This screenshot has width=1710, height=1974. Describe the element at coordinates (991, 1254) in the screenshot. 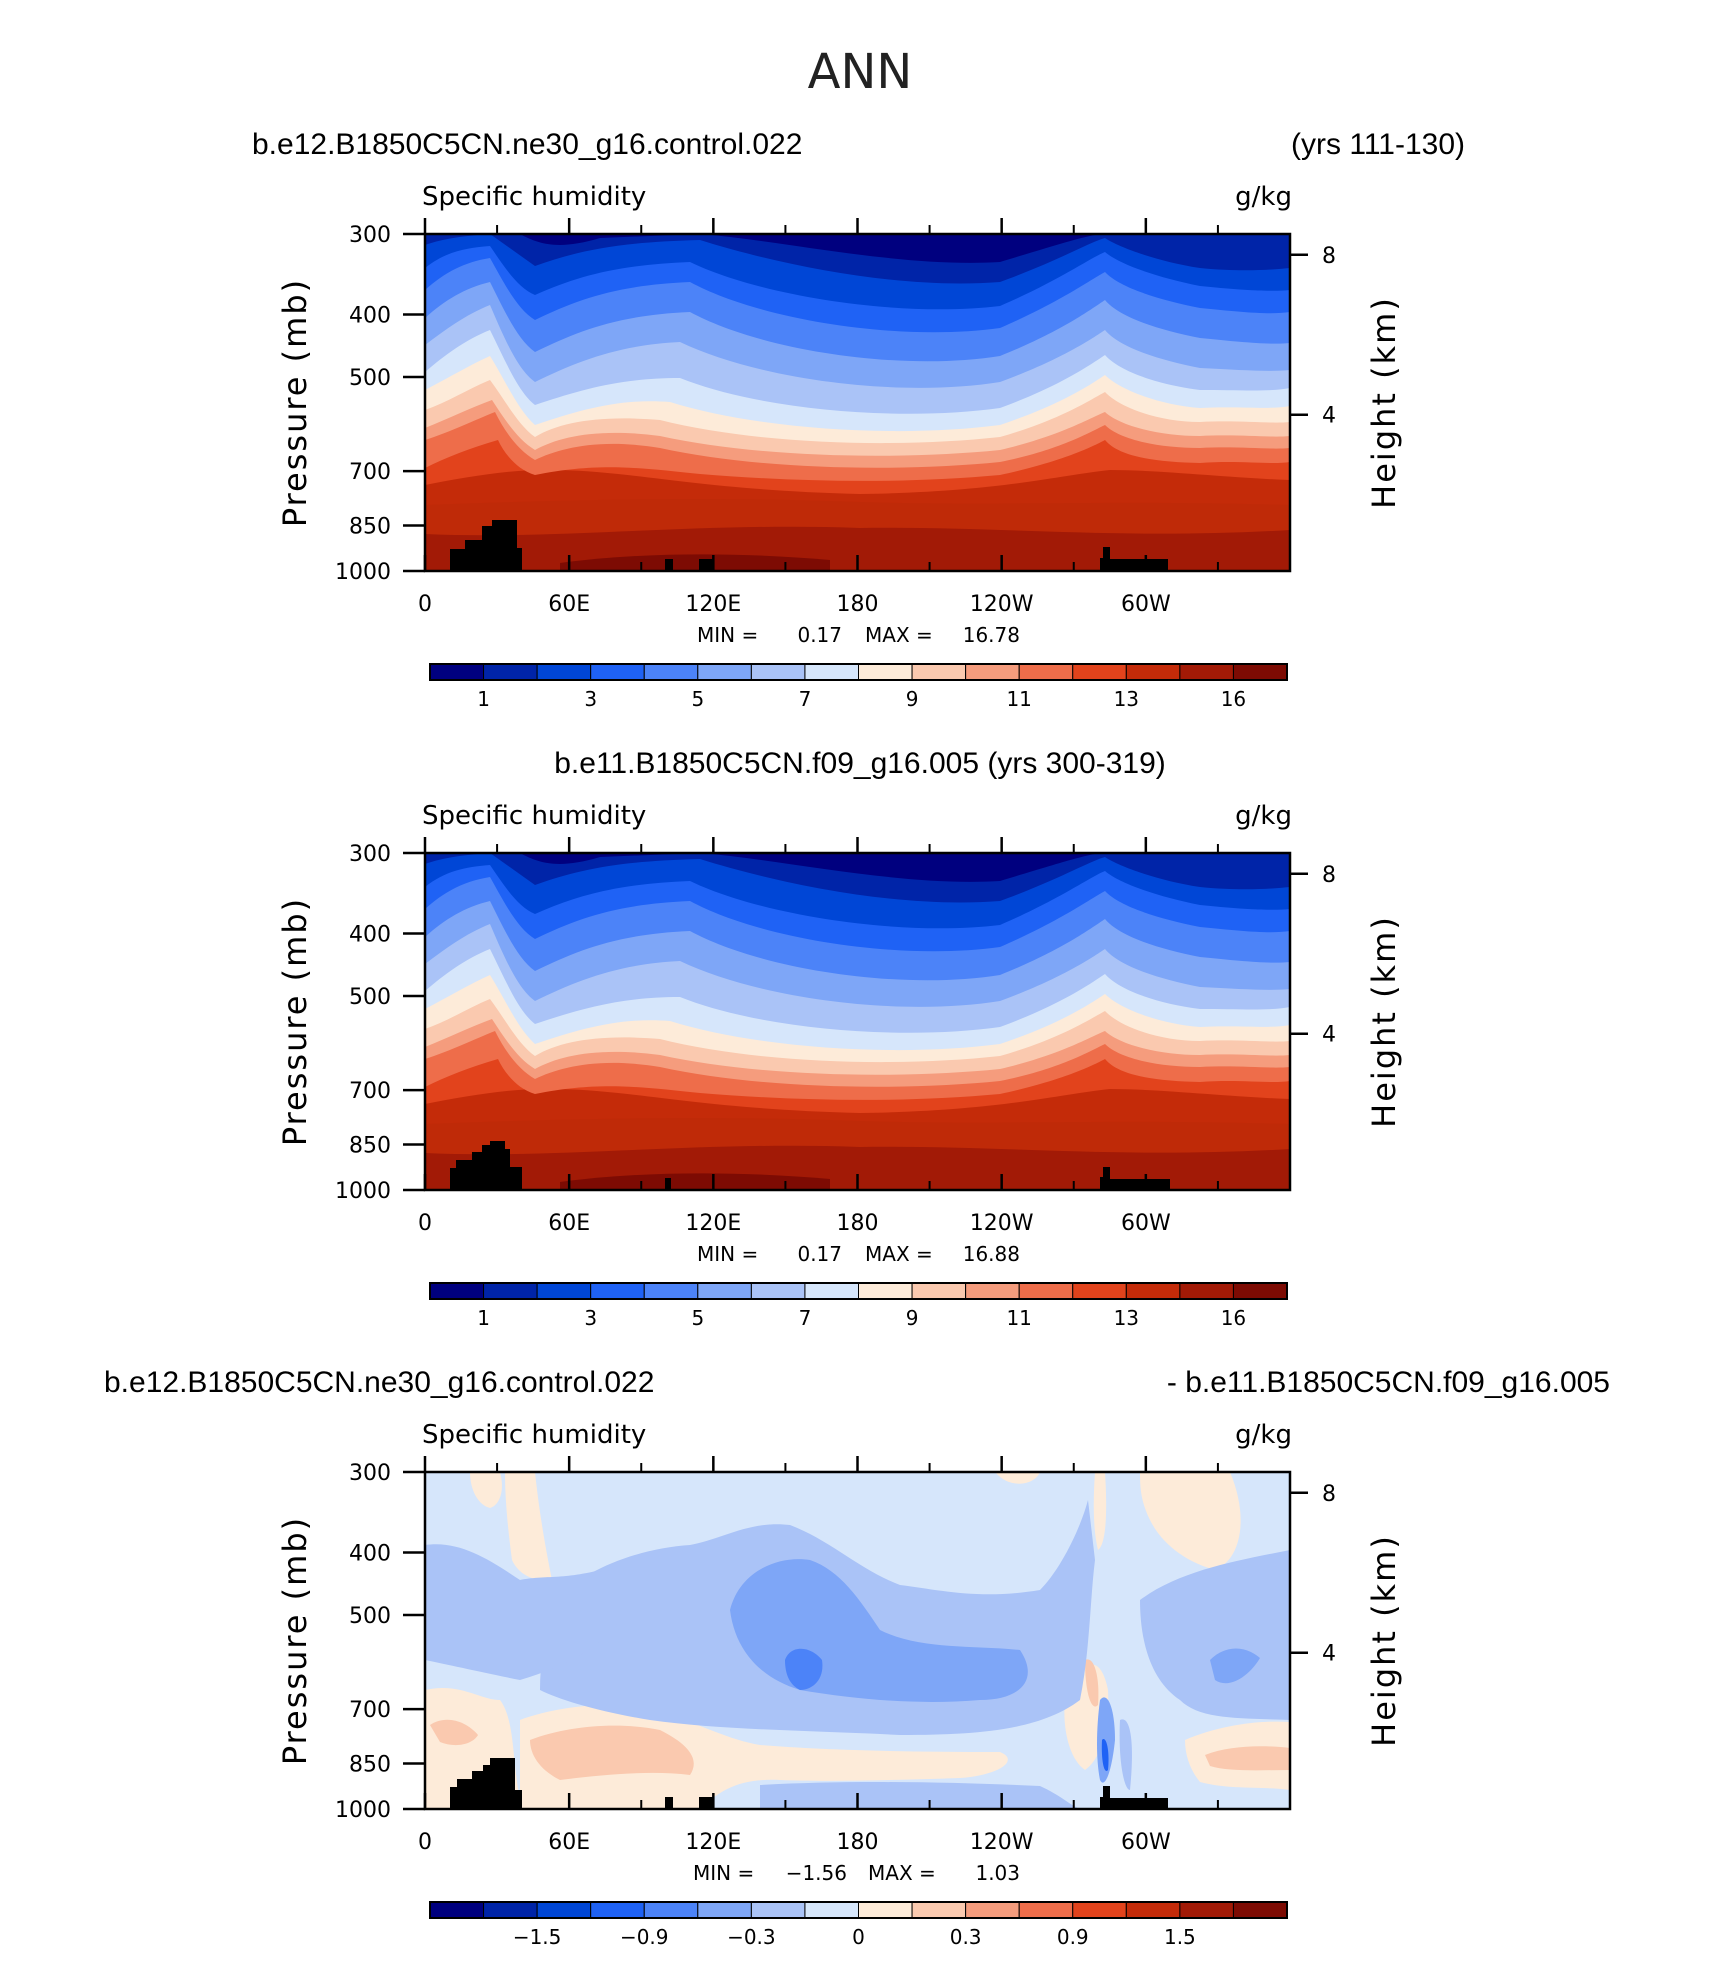

I see `panel-2-max-value: 16.88` at that location.